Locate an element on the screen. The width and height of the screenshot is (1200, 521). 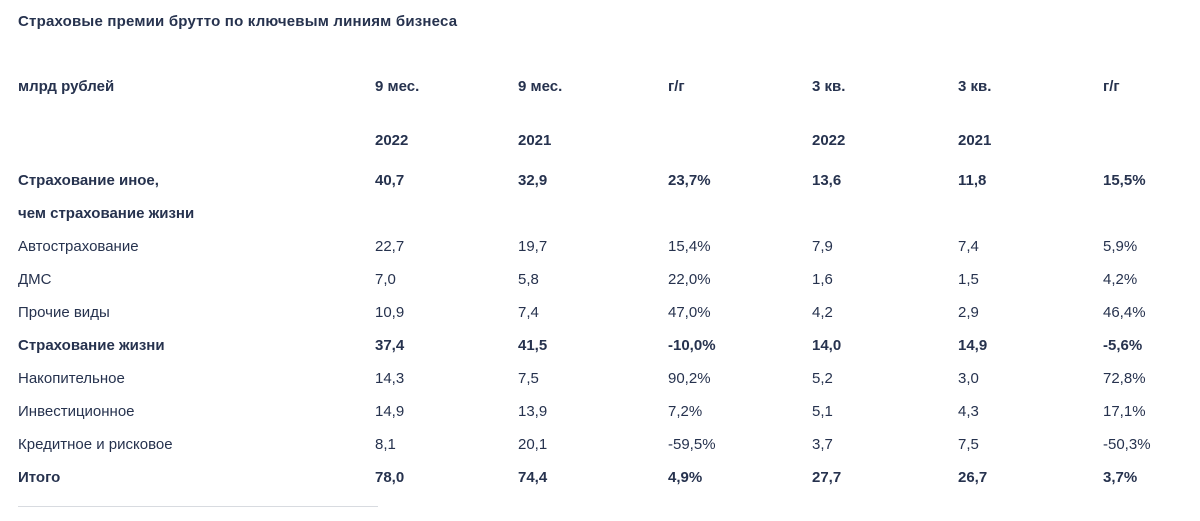
cell-value: -10,0% is located at coordinates (692, 345).